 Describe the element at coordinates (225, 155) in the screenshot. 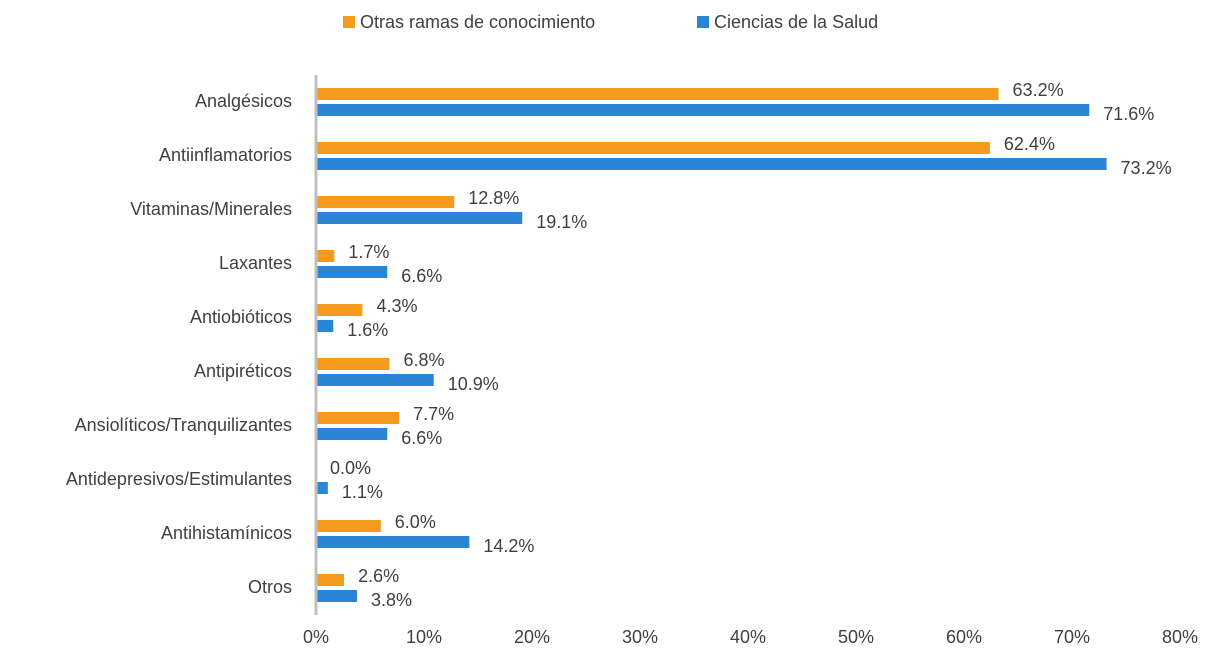

I see `y-tick-label: Antiinflamatorios` at that location.